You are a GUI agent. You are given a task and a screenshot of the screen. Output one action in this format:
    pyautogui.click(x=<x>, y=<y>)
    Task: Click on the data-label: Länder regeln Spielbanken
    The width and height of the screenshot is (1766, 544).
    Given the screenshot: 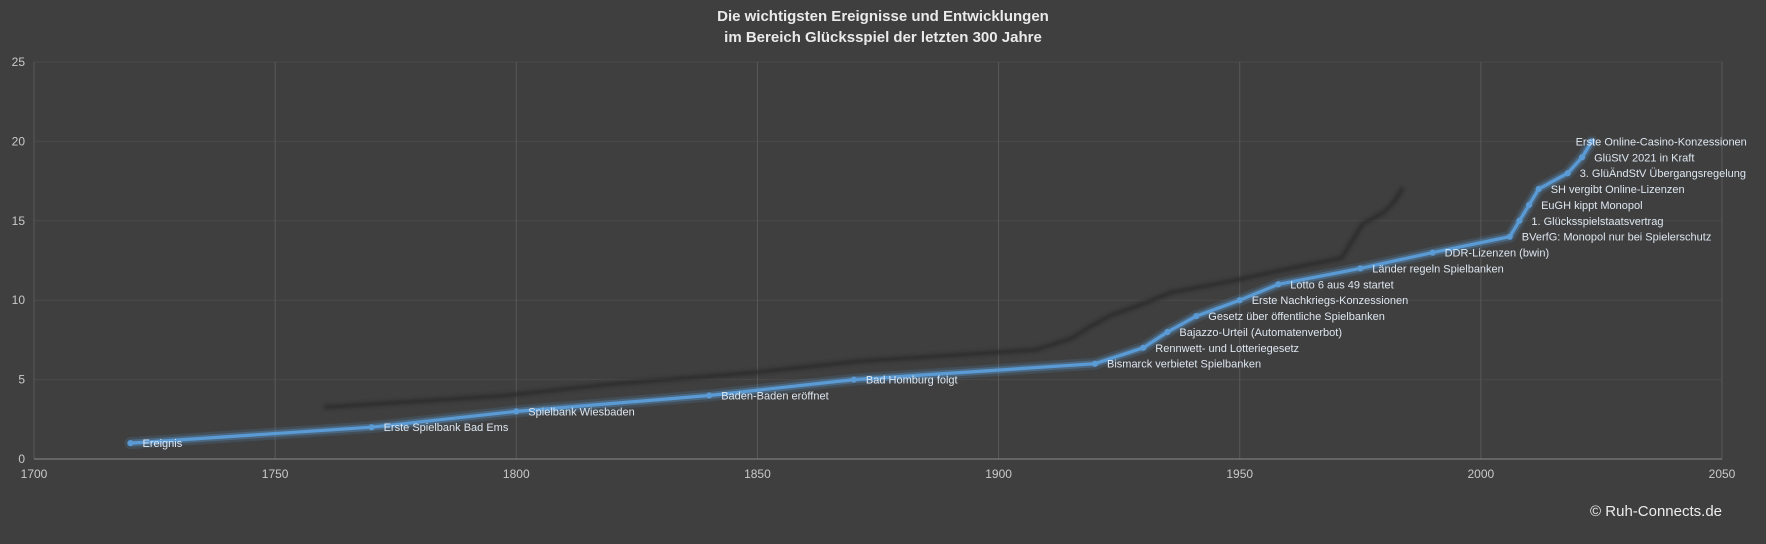 What is the action you would take?
    pyautogui.click(x=1438, y=269)
    